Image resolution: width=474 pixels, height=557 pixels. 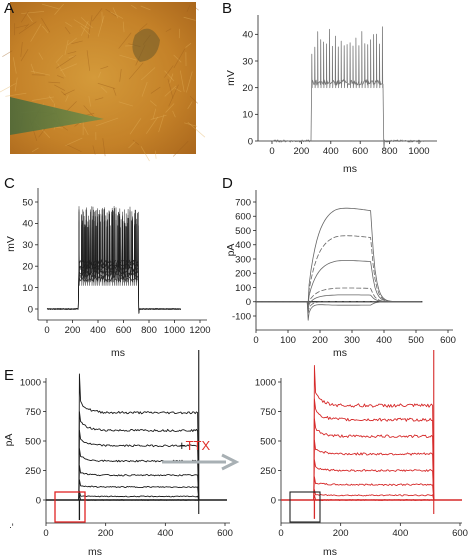 I want to click on x-tick-label: 500, so click(x=416, y=340).